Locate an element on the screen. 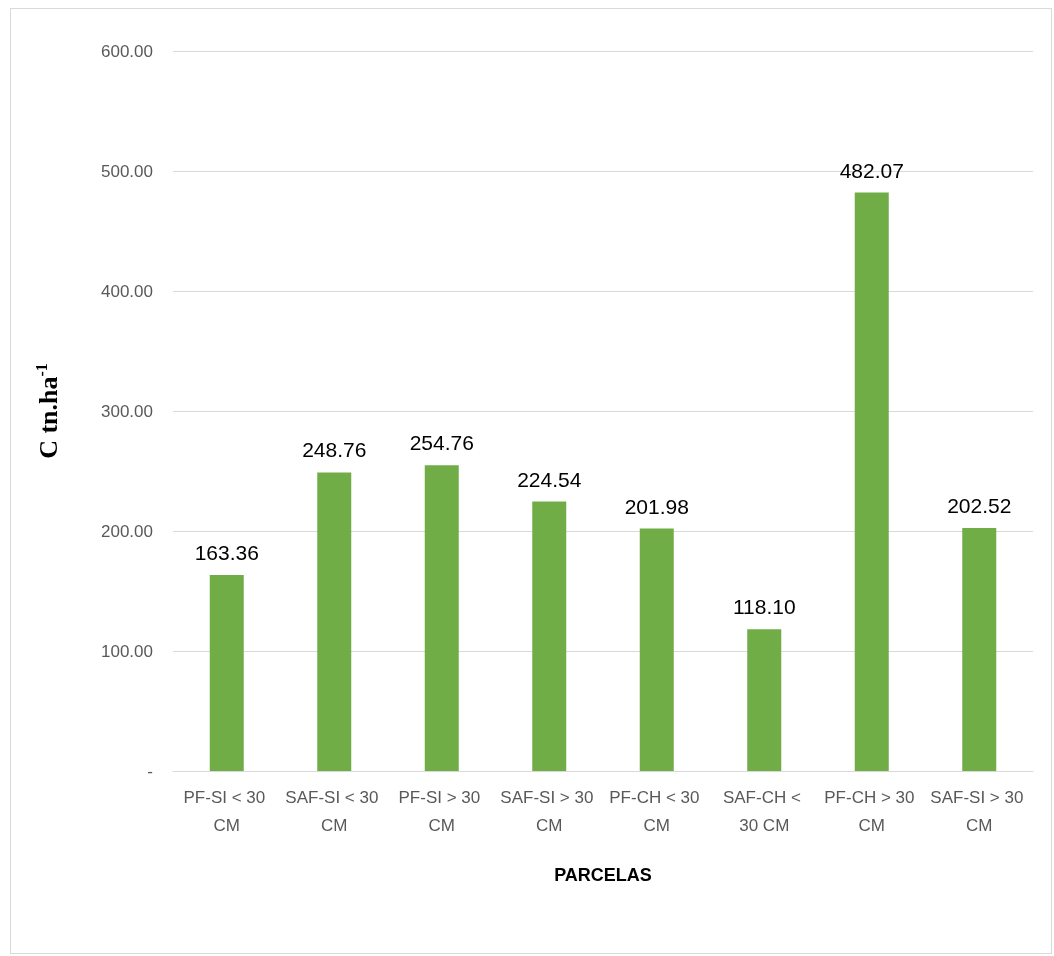 Image resolution: width=1054 pixels, height=956 pixels. data-label: 118.10 is located at coordinates (764, 607).